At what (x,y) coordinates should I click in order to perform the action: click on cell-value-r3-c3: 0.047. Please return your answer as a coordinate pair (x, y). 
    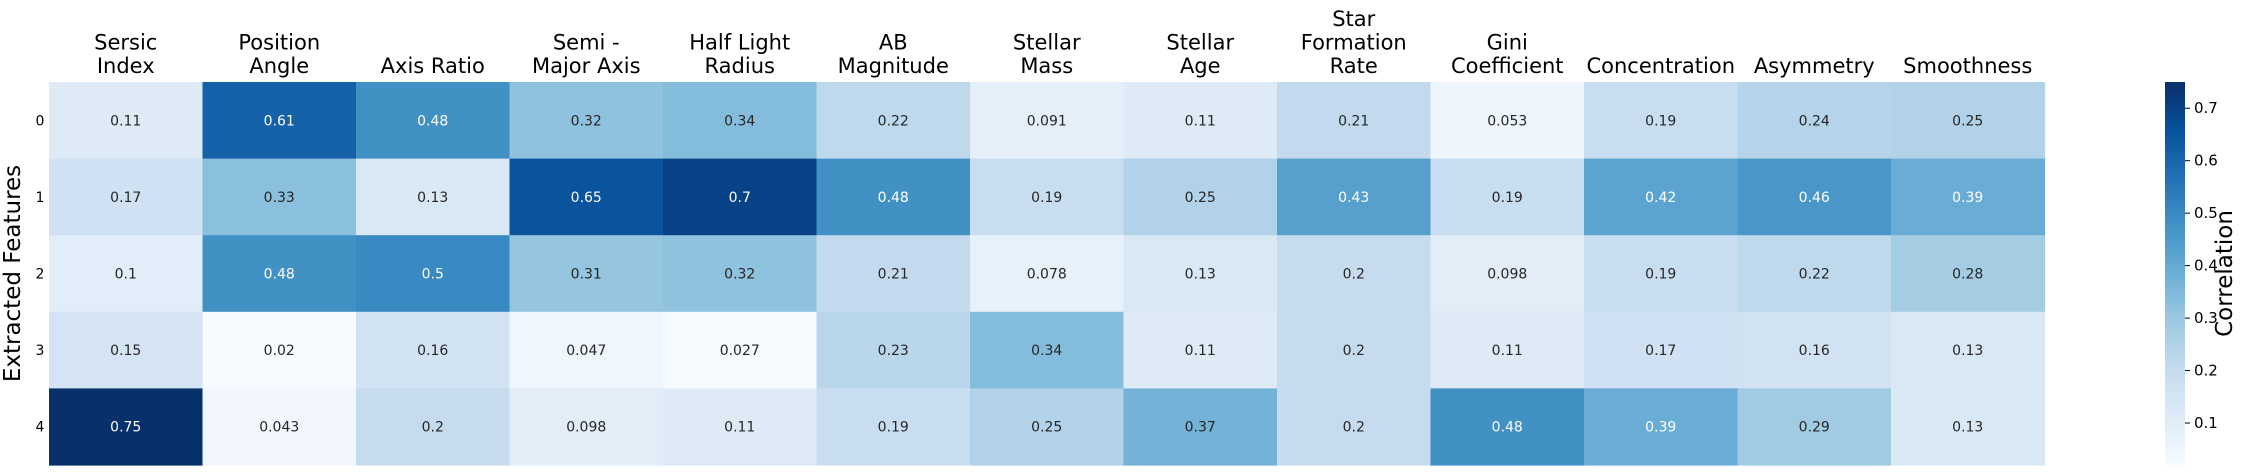
    Looking at the image, I should click on (586, 351).